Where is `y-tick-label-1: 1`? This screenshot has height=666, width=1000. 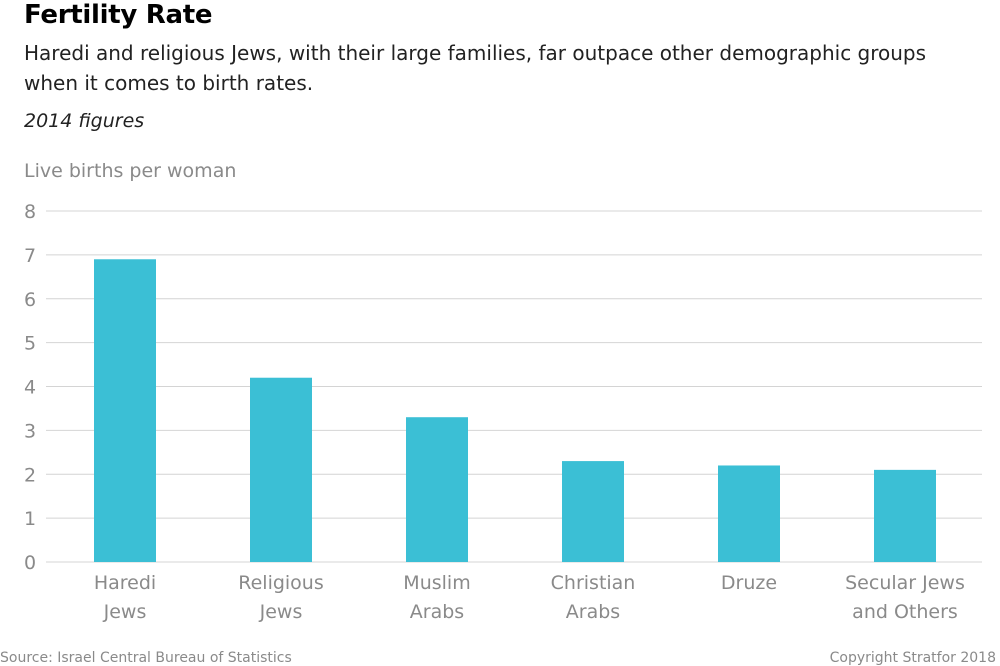
y-tick-label-1: 1 is located at coordinates (30, 519).